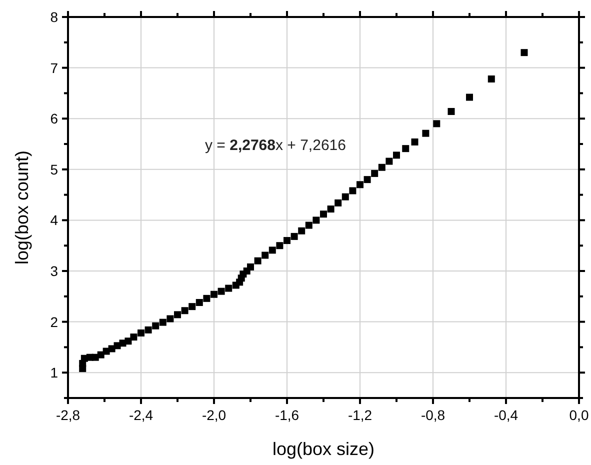  I want to click on y-tick-label: 5, so click(54, 169).